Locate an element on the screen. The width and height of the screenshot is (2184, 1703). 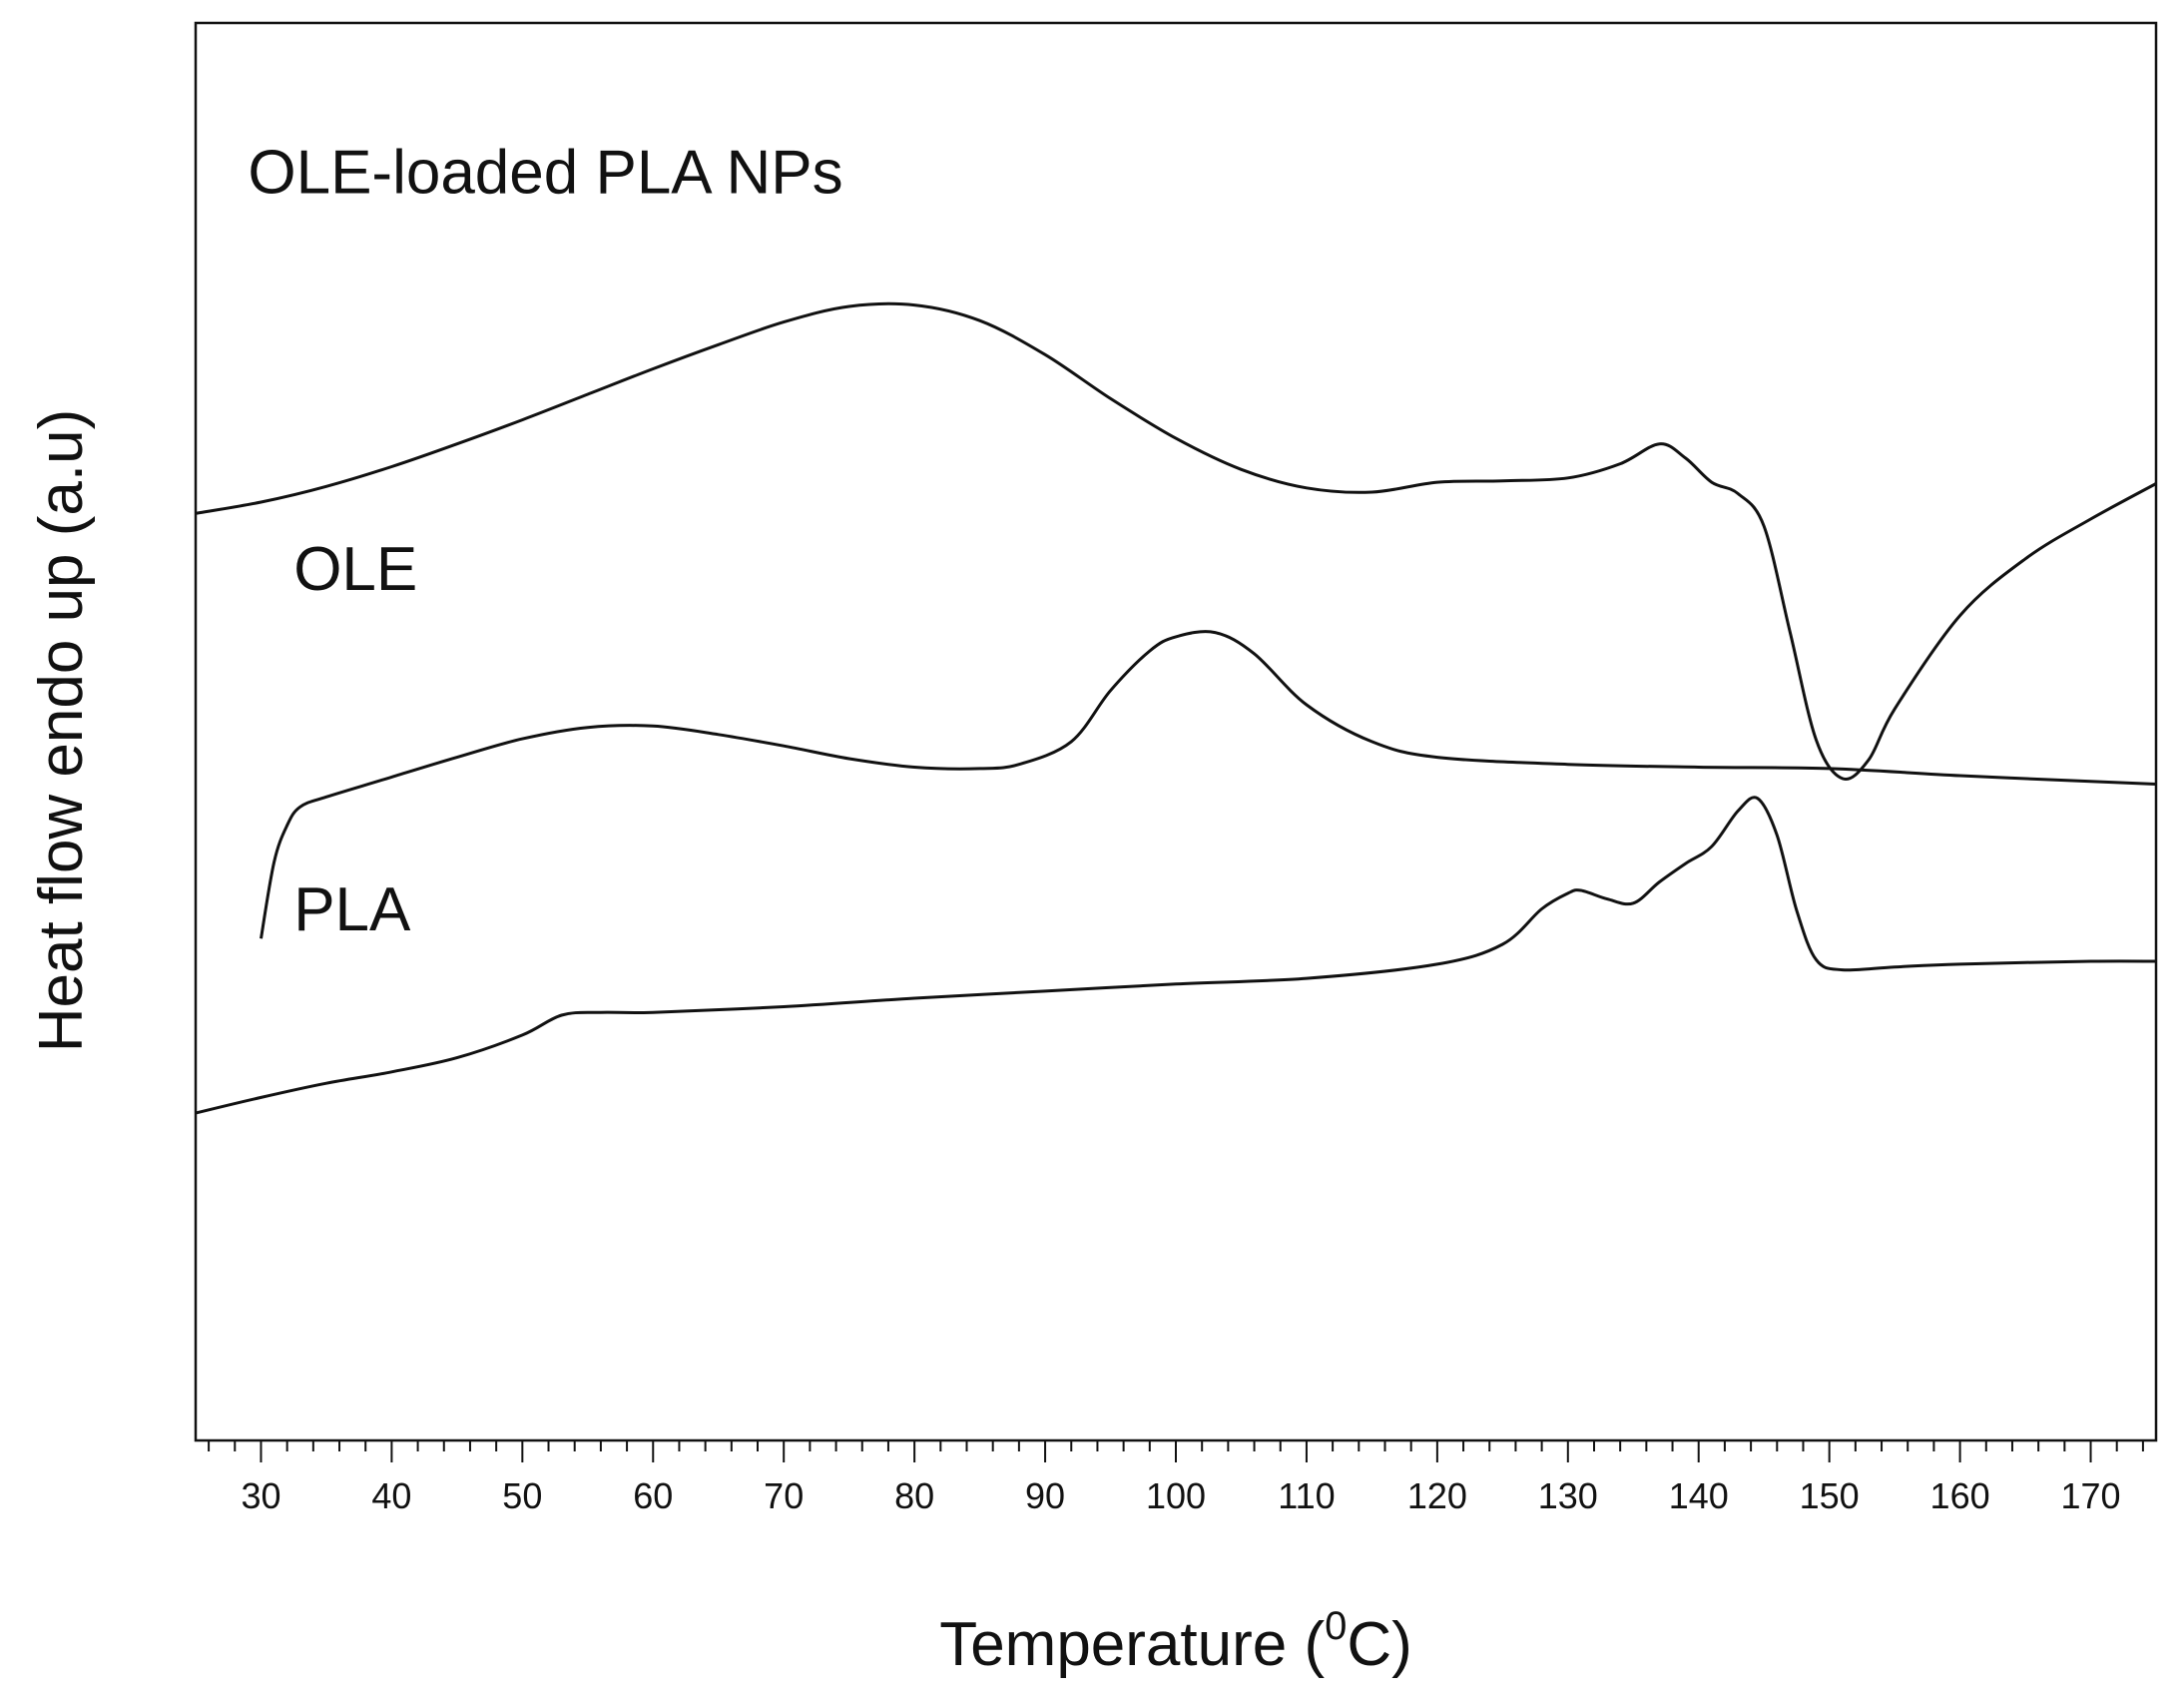
series-label-ole-loaded-pla-nps: OLE-loaded PLA NPs is located at coordinates (545, 172).